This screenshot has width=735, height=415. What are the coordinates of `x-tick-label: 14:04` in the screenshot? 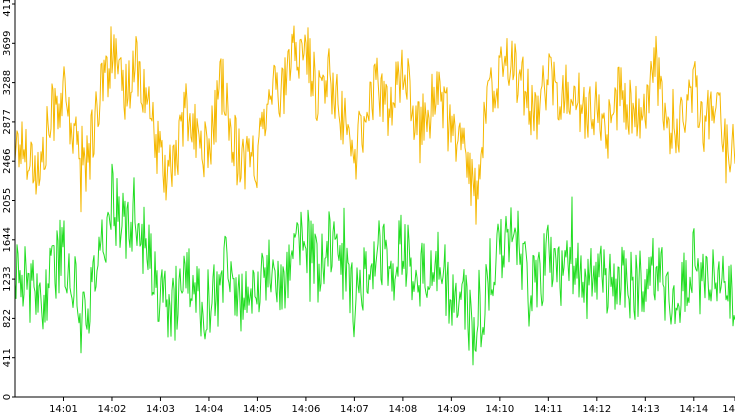 It's located at (209, 409).